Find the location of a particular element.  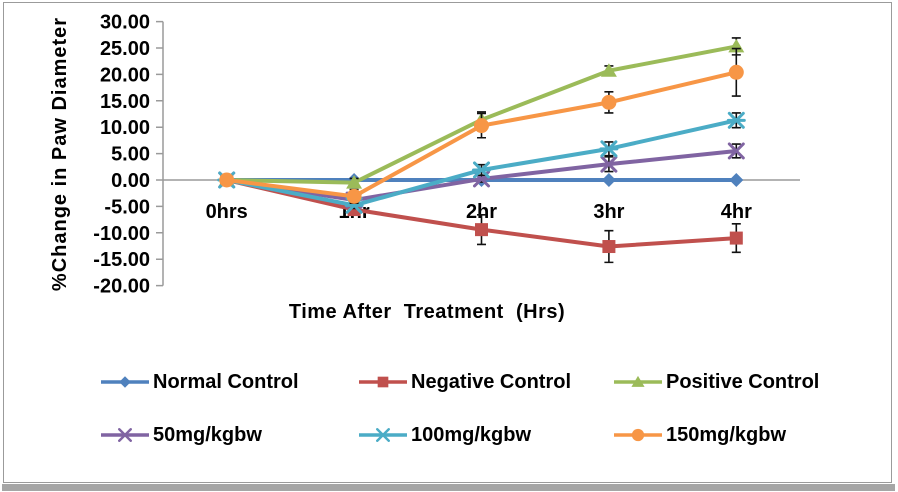

legend-label: 150mg/kgbw is located at coordinates (726, 434).